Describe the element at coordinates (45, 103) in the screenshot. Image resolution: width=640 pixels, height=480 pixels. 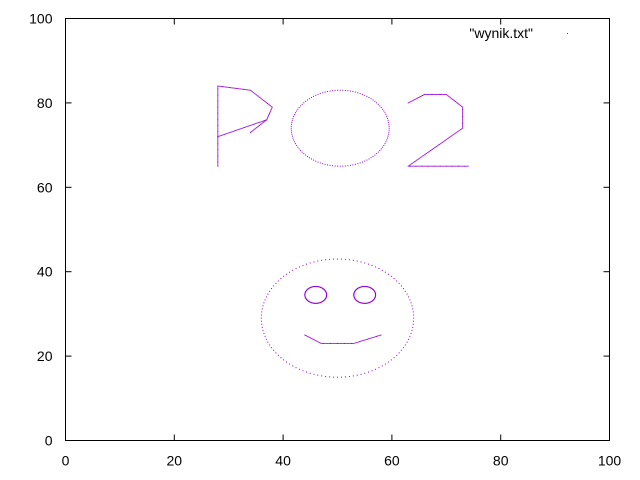
I see `y-tick-label: 80` at that location.